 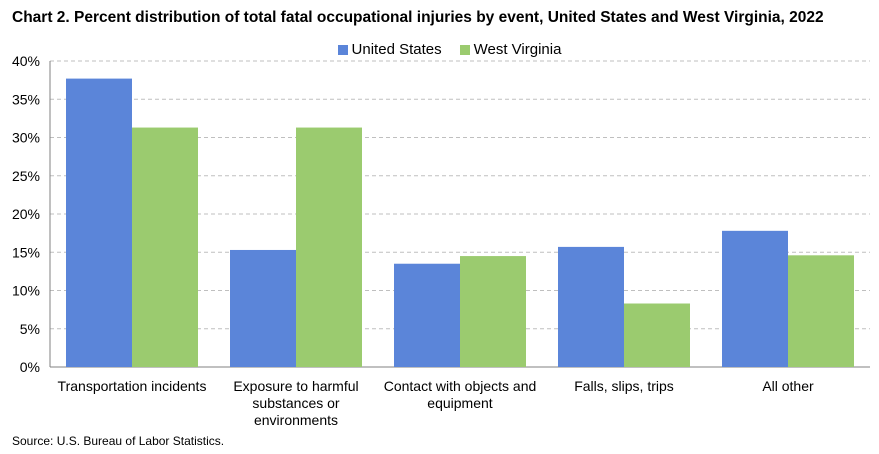 I want to click on x-tick-label: Transportation incidents, so click(x=132, y=386).